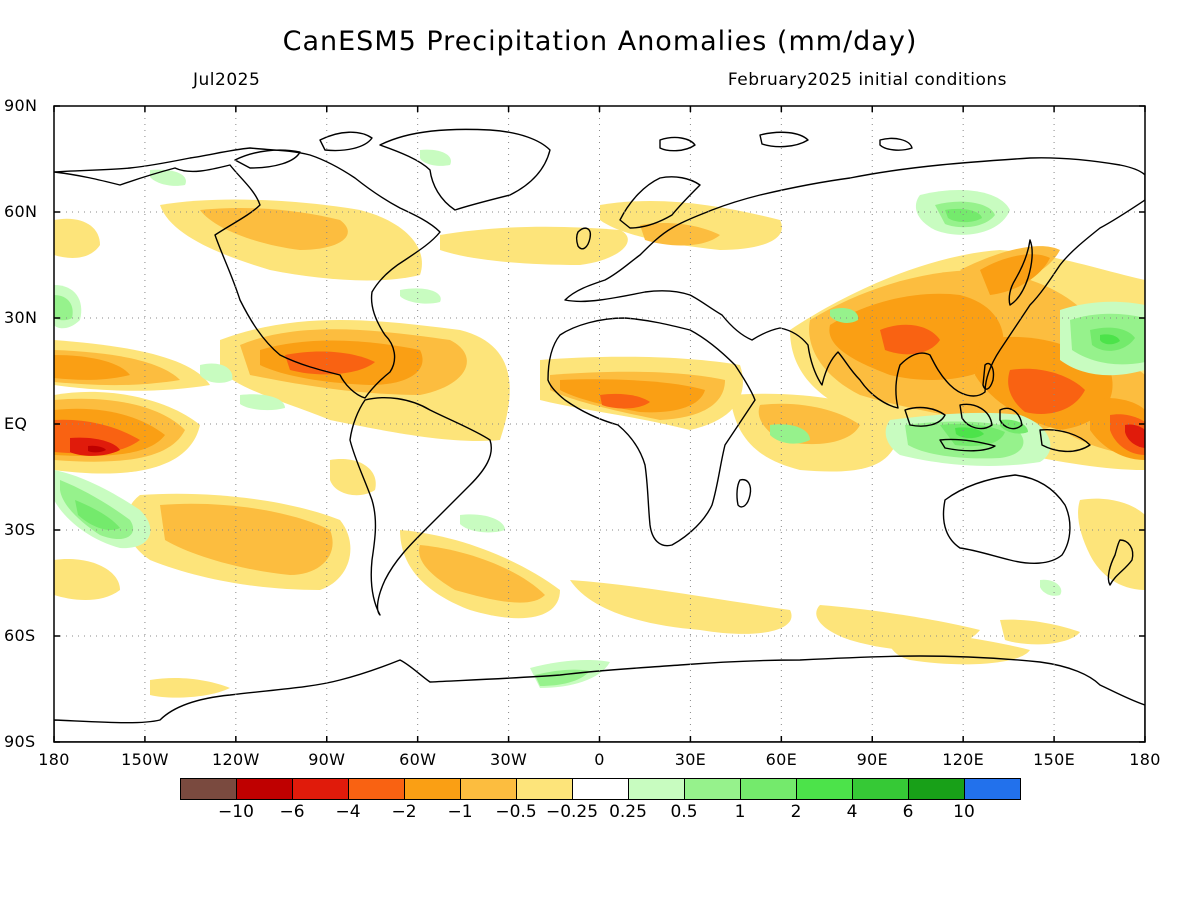  What do you see at coordinates (21, 317) in the screenshot?
I see `lat-label: 30N` at bounding box center [21, 317].